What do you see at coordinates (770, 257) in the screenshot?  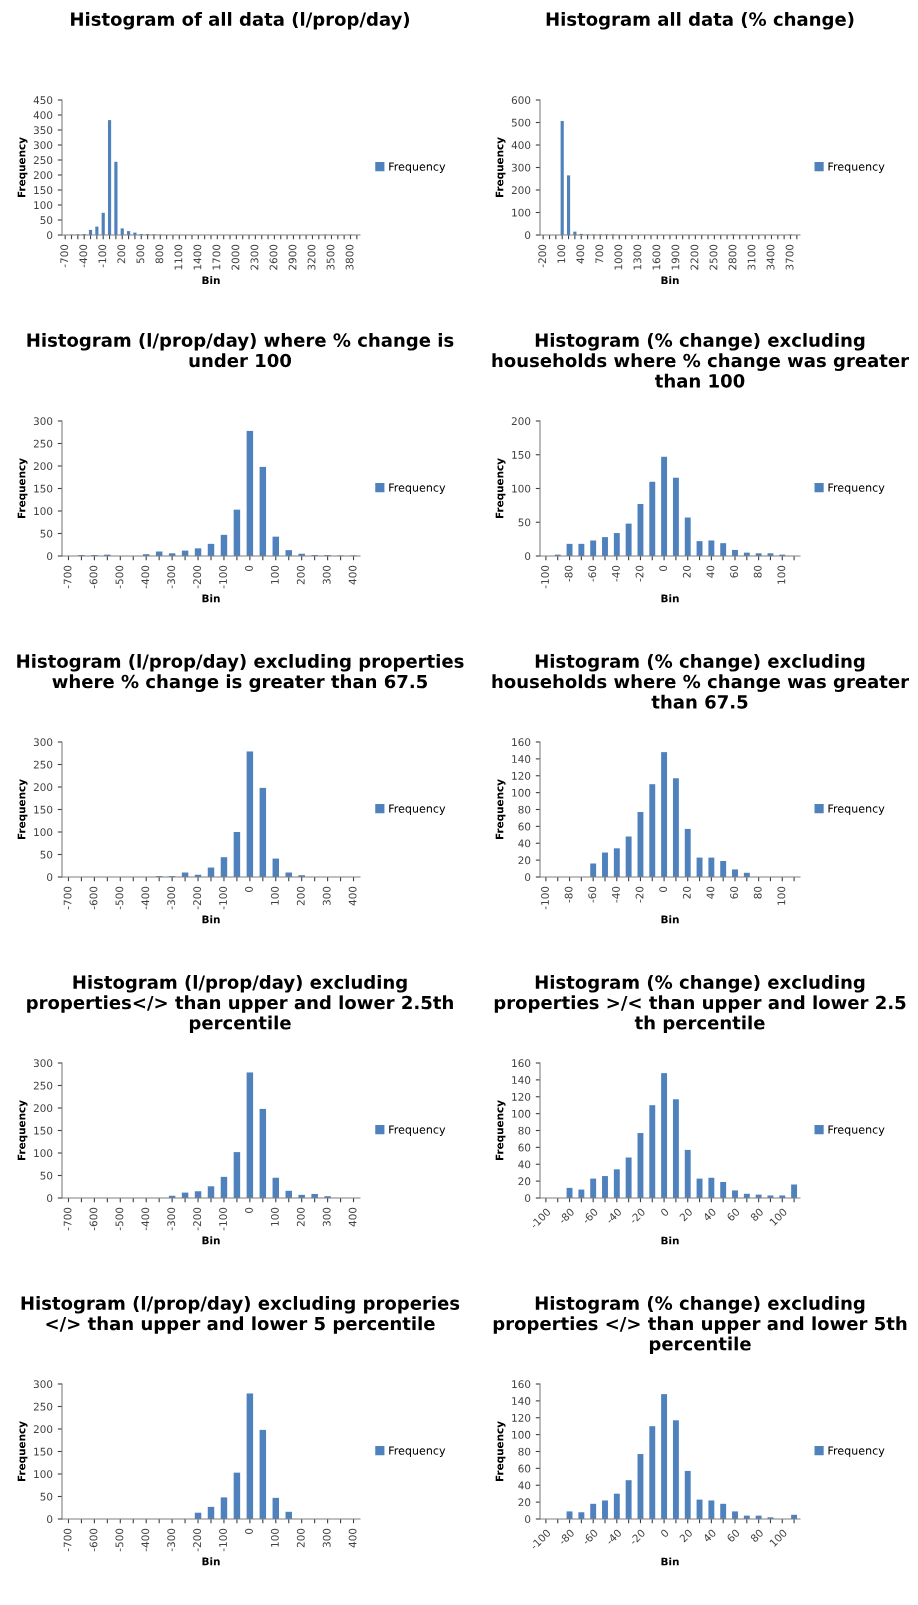 I see `x-tick-label: 3400` at bounding box center [770, 257].